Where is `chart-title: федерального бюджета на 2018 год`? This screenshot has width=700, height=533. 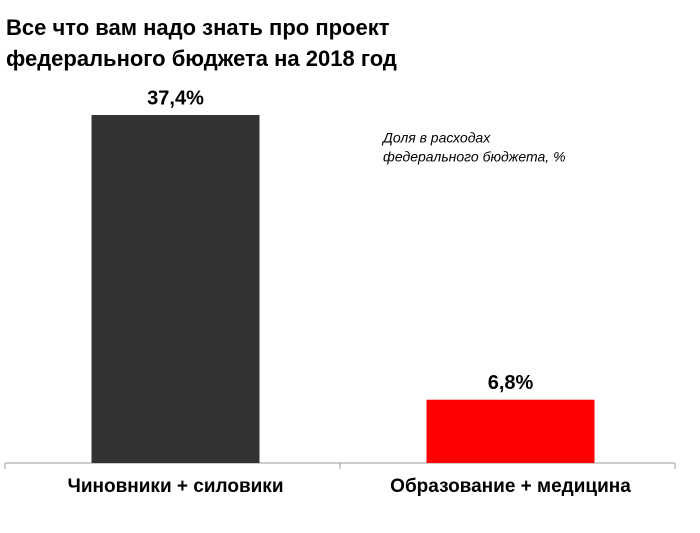
chart-title: федерального бюджета на 2018 год is located at coordinates (201, 58).